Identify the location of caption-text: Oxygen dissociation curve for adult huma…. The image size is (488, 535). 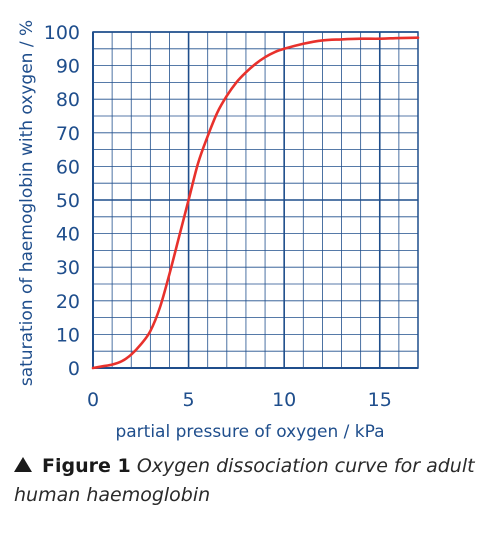
(244, 480).